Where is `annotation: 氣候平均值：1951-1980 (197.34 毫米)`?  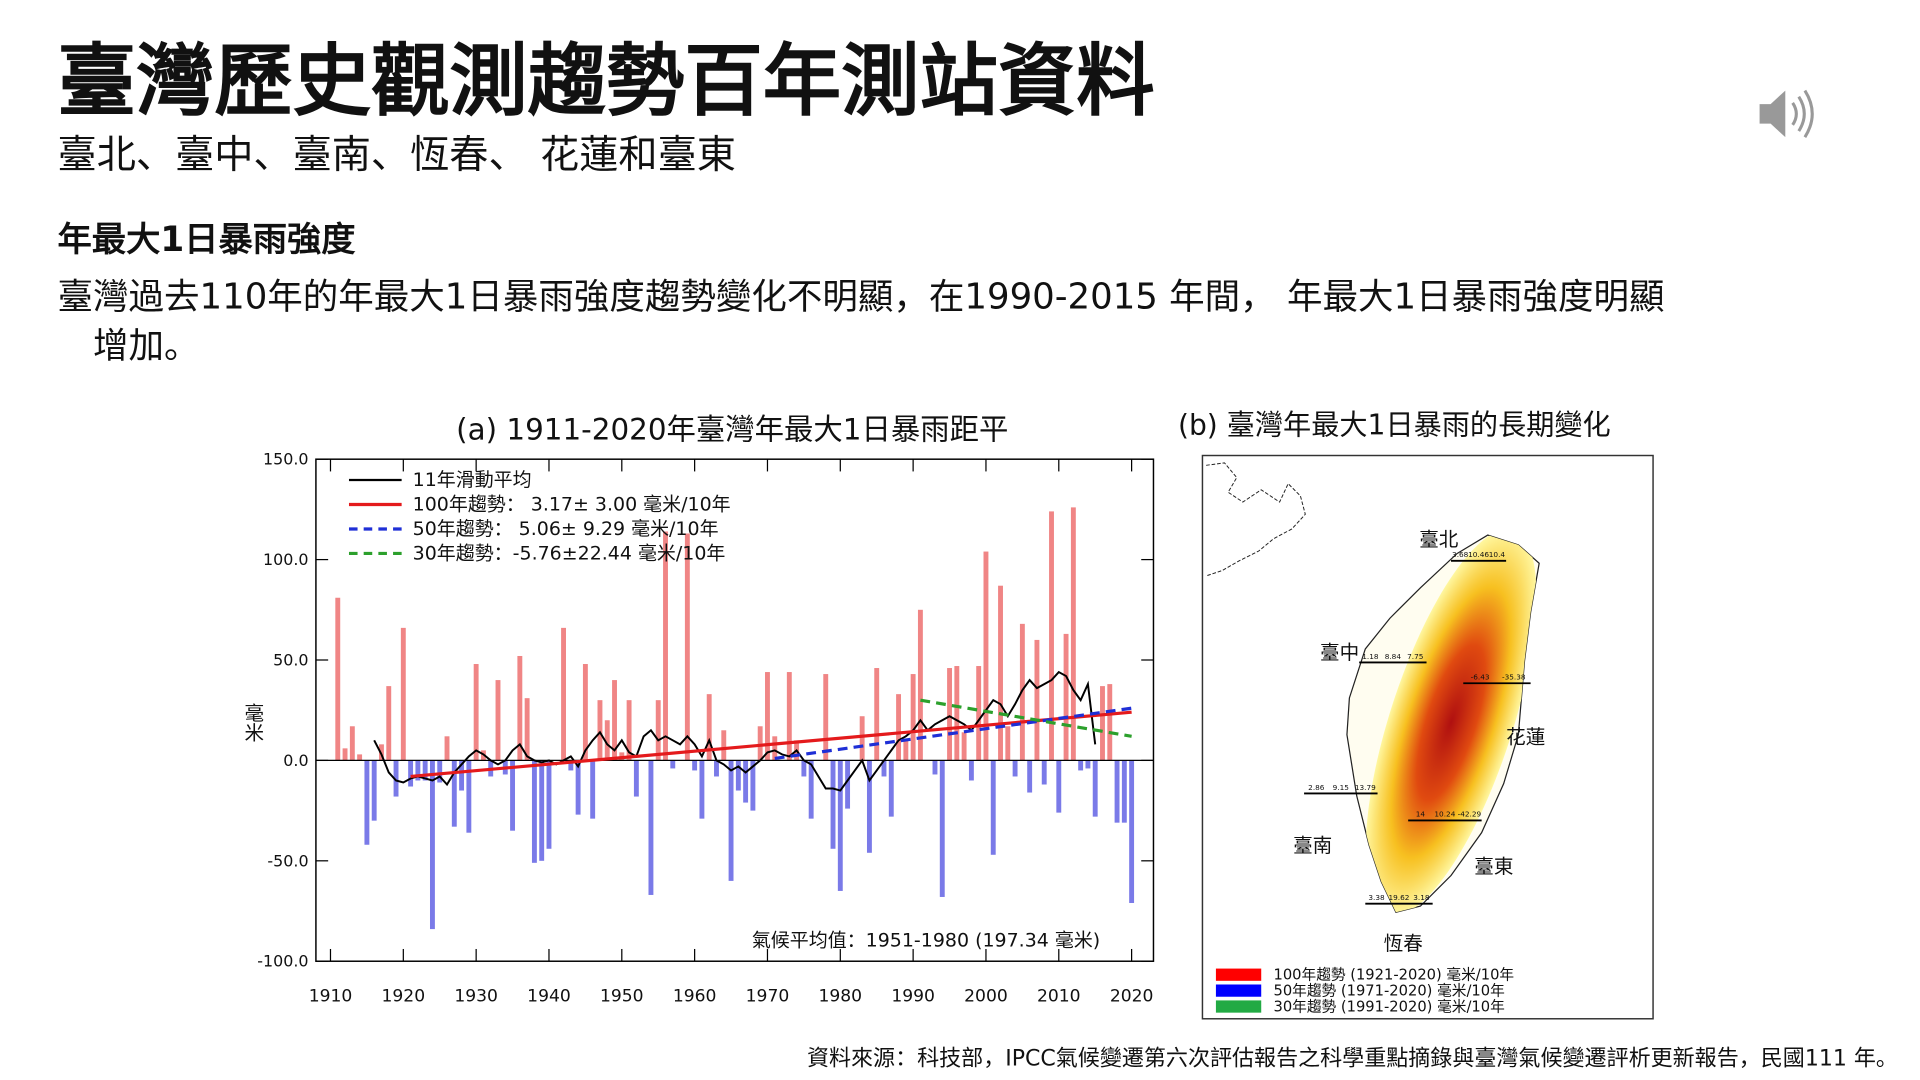 annotation: 氣候平均值：1951-1980 (197.34 毫米) is located at coordinates (926, 941).